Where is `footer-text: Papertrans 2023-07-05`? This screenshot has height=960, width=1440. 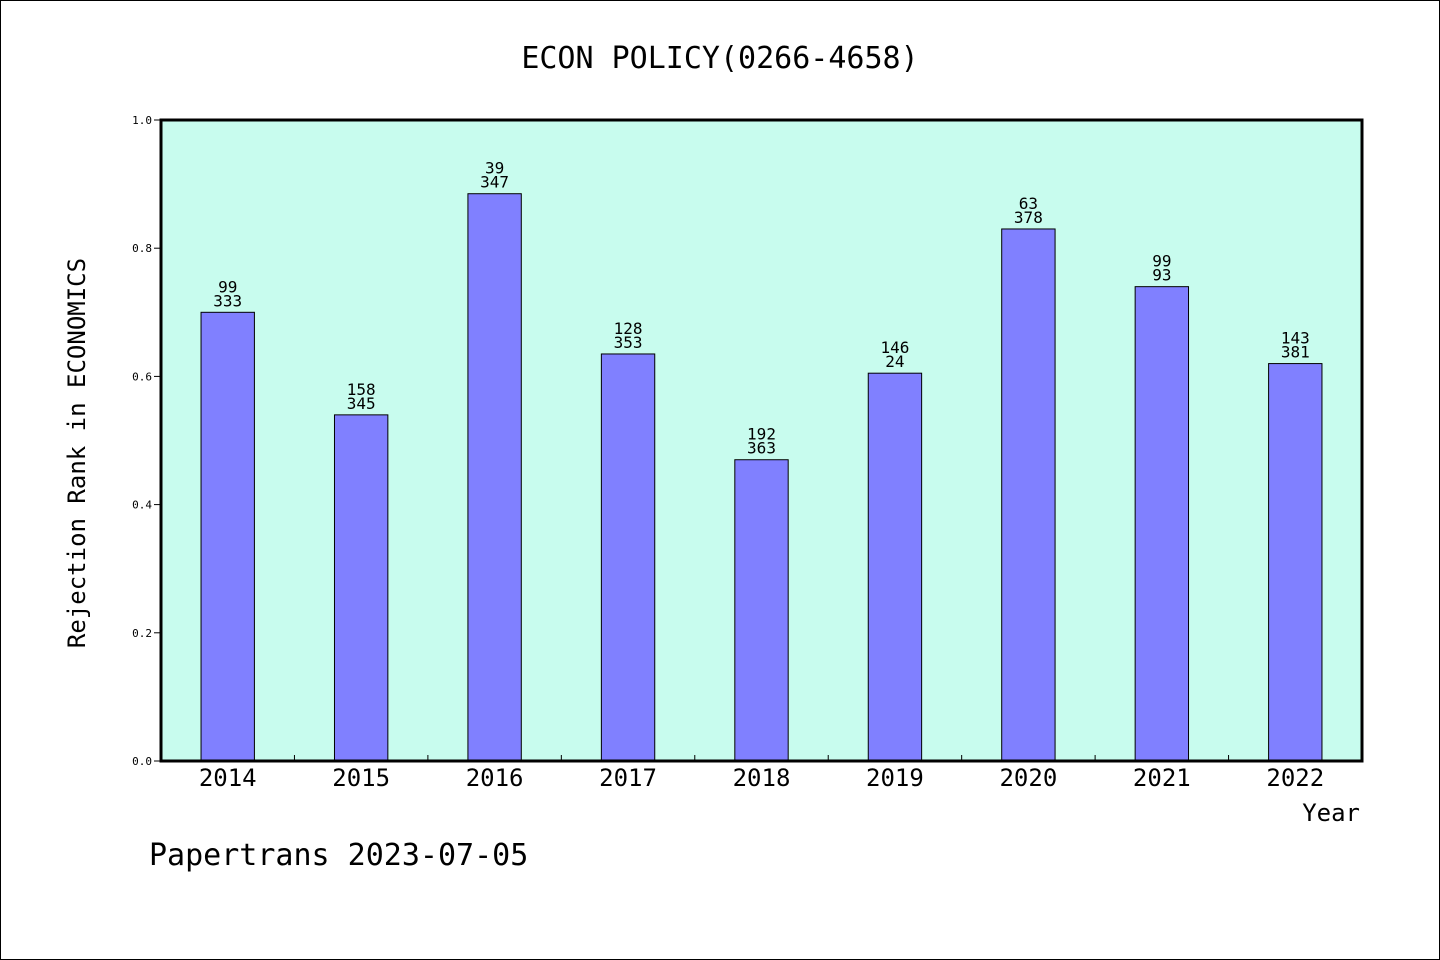 footer-text: Papertrans 2023-07-05 is located at coordinates (338, 855).